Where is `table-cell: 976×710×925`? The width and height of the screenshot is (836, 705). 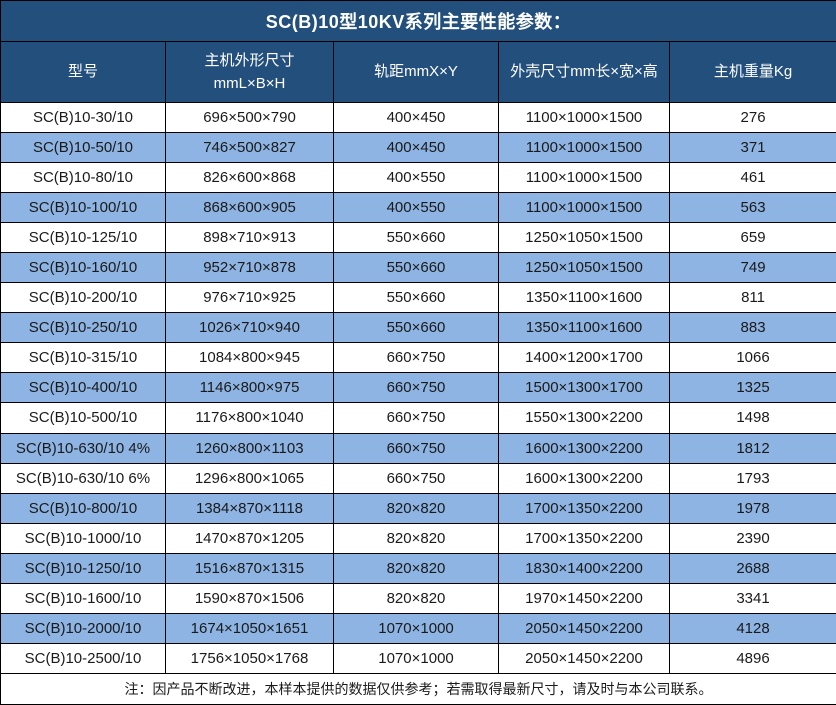 table-cell: 976×710×925 is located at coordinates (249, 298).